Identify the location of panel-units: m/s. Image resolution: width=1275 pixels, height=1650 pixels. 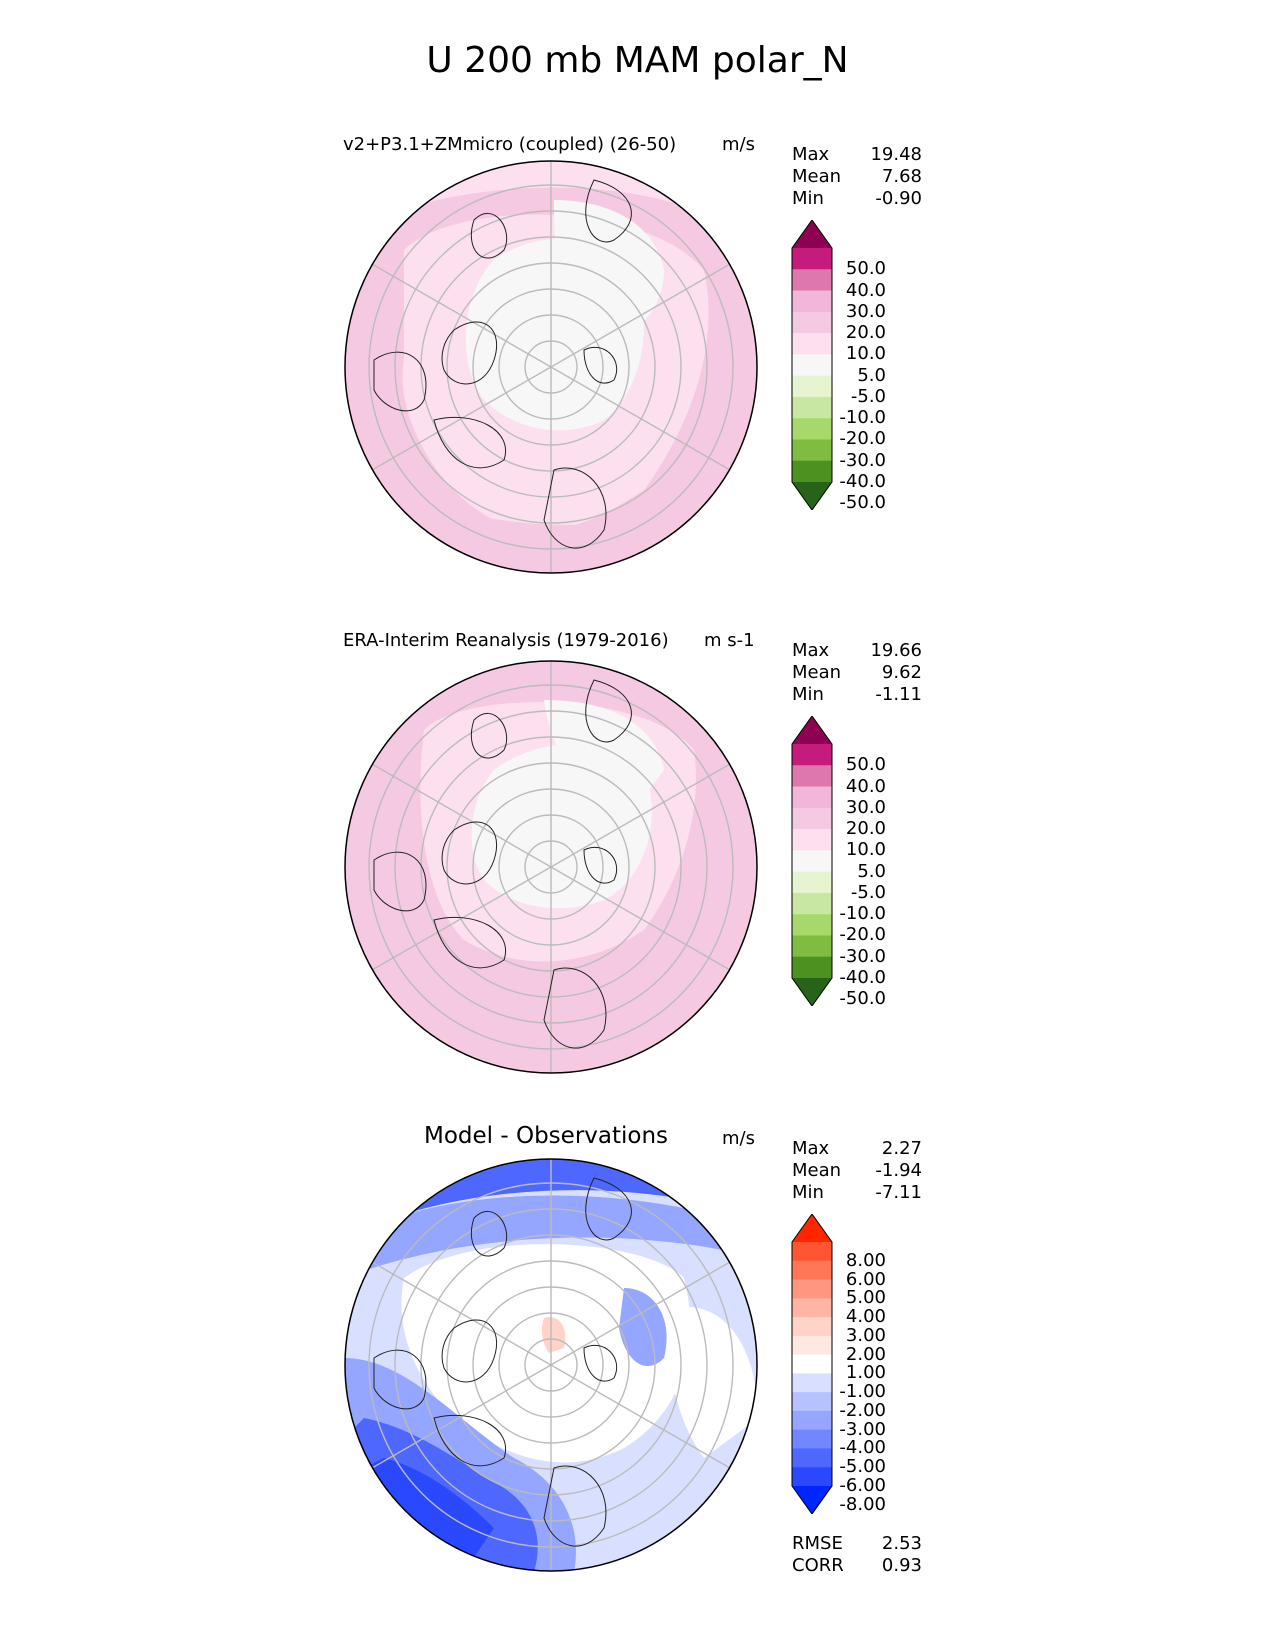
(738, 1138).